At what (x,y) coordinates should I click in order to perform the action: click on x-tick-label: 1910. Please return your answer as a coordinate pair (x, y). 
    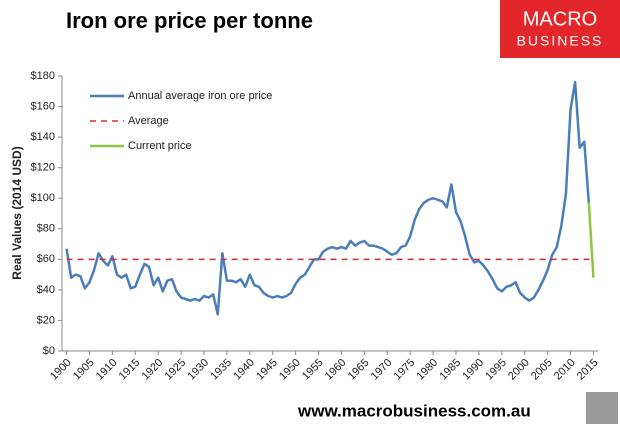
    Looking at the image, I should click on (107, 370).